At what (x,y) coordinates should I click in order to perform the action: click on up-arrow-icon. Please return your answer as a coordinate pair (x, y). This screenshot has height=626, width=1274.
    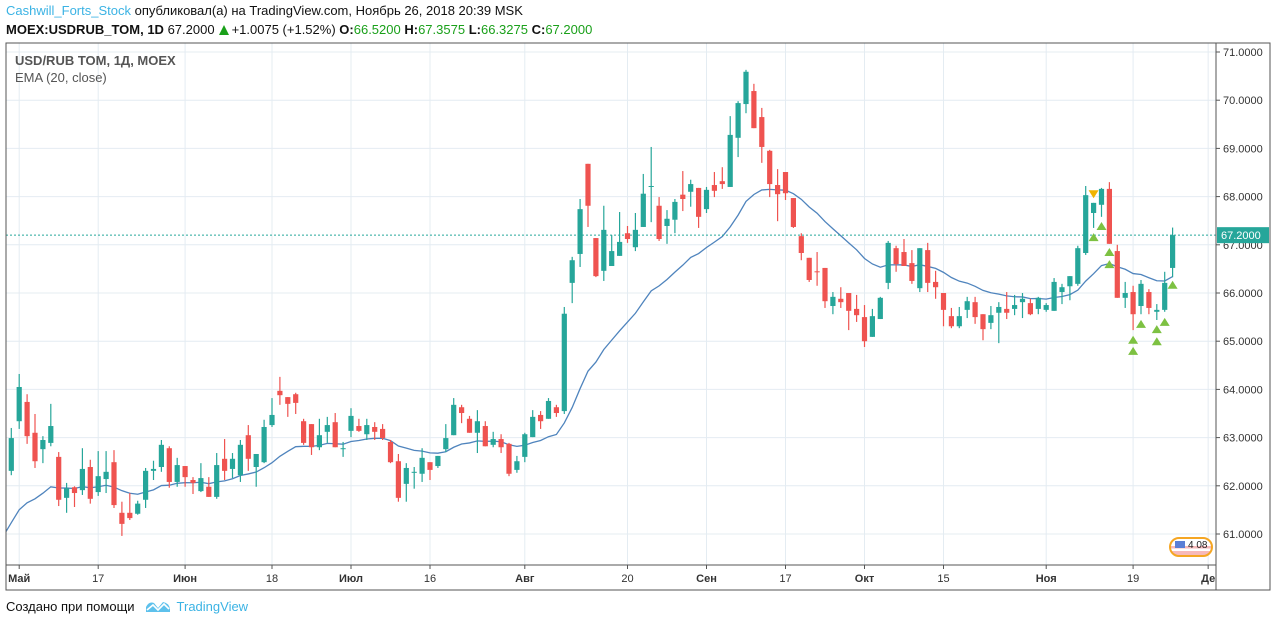
    Looking at the image, I should click on (223, 30).